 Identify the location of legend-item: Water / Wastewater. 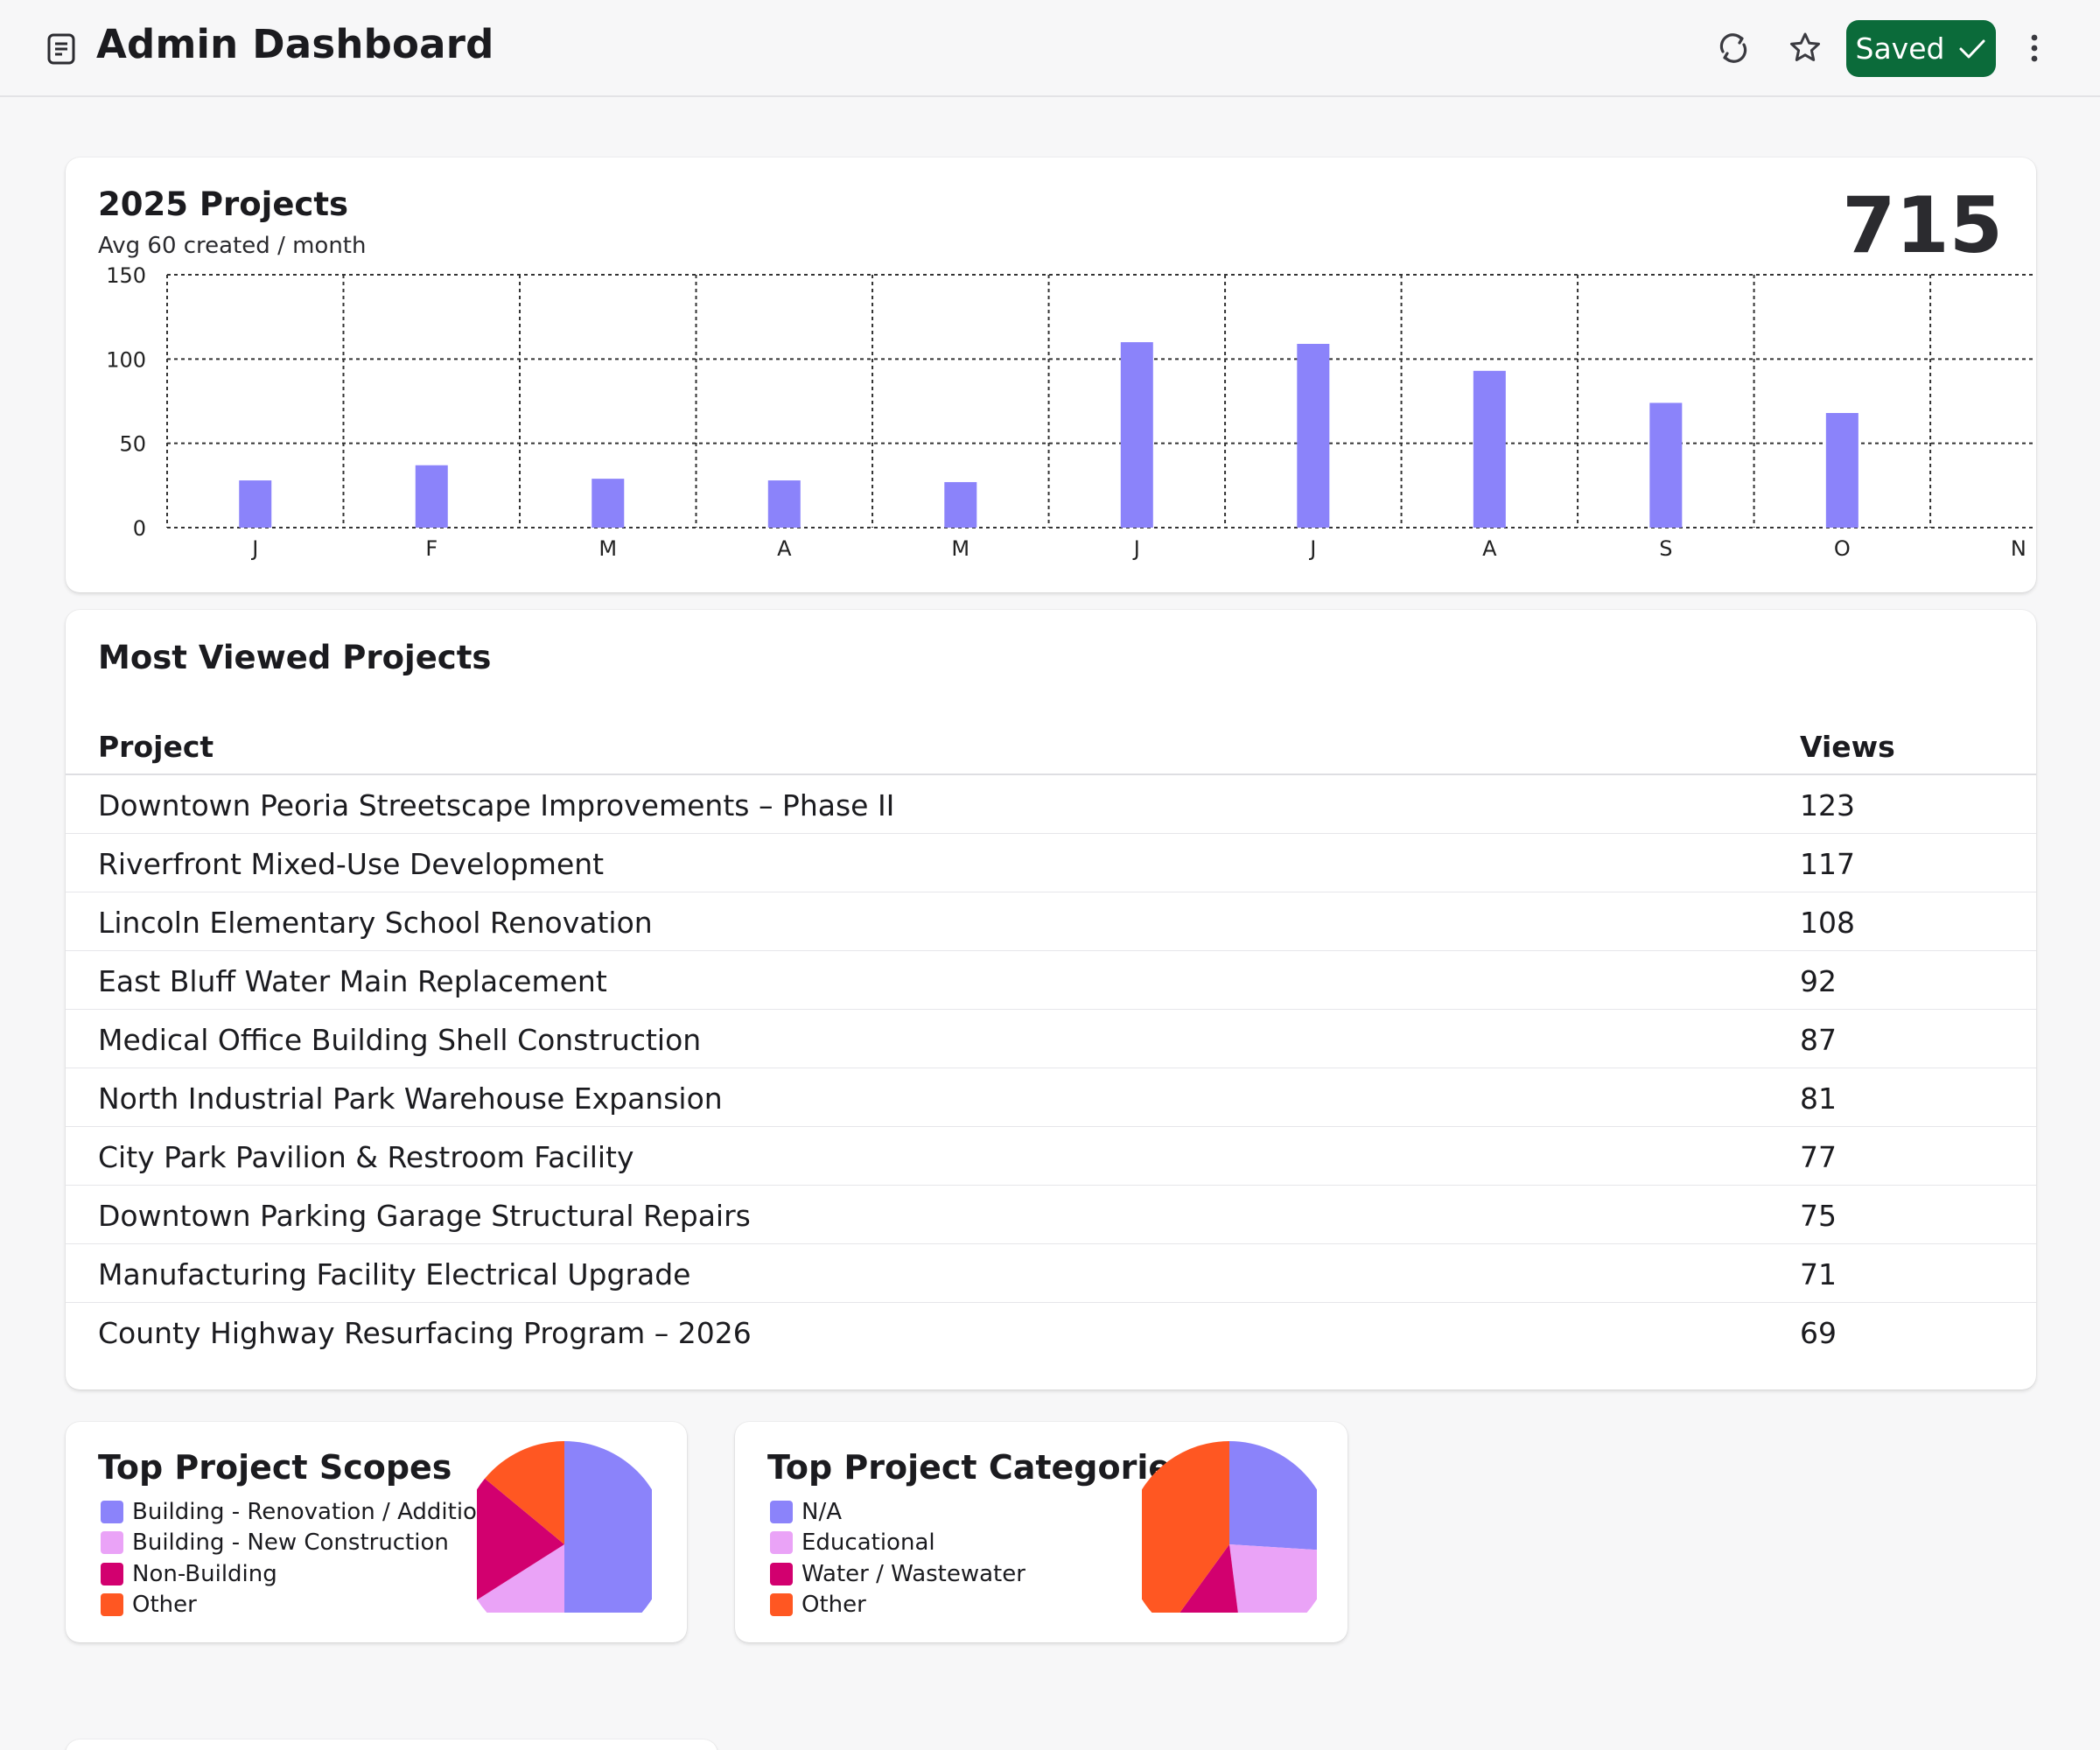
(898, 1574).